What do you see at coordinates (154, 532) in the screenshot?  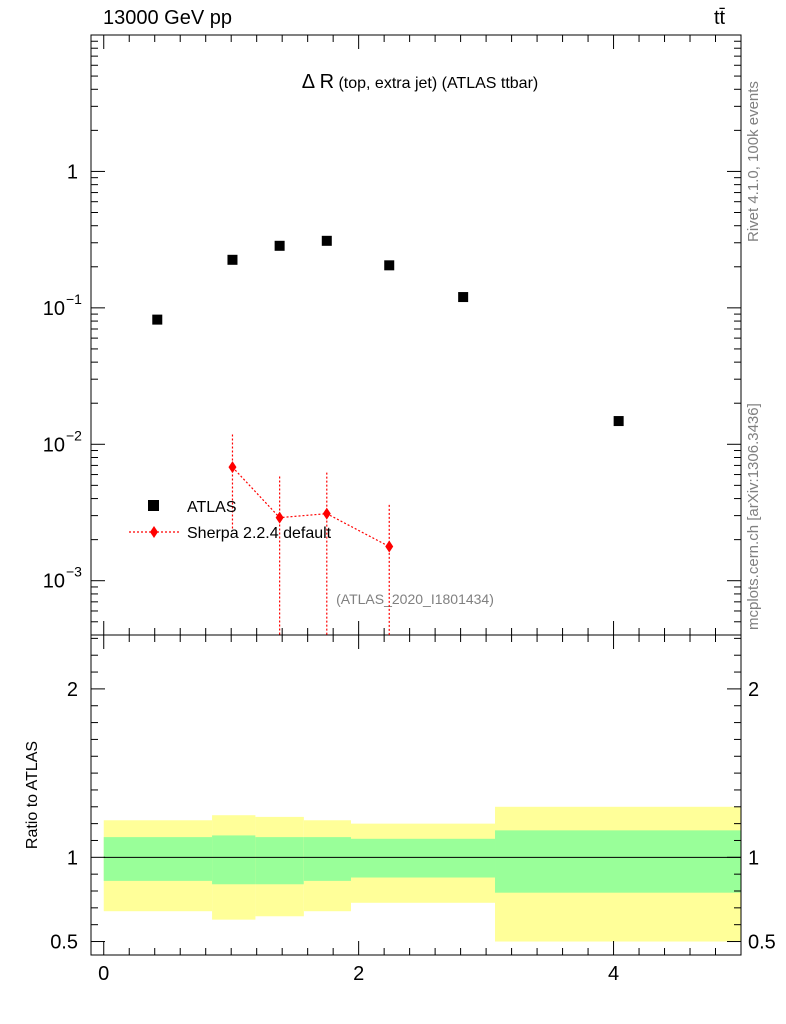 I see `legend-sherpa-marker` at bounding box center [154, 532].